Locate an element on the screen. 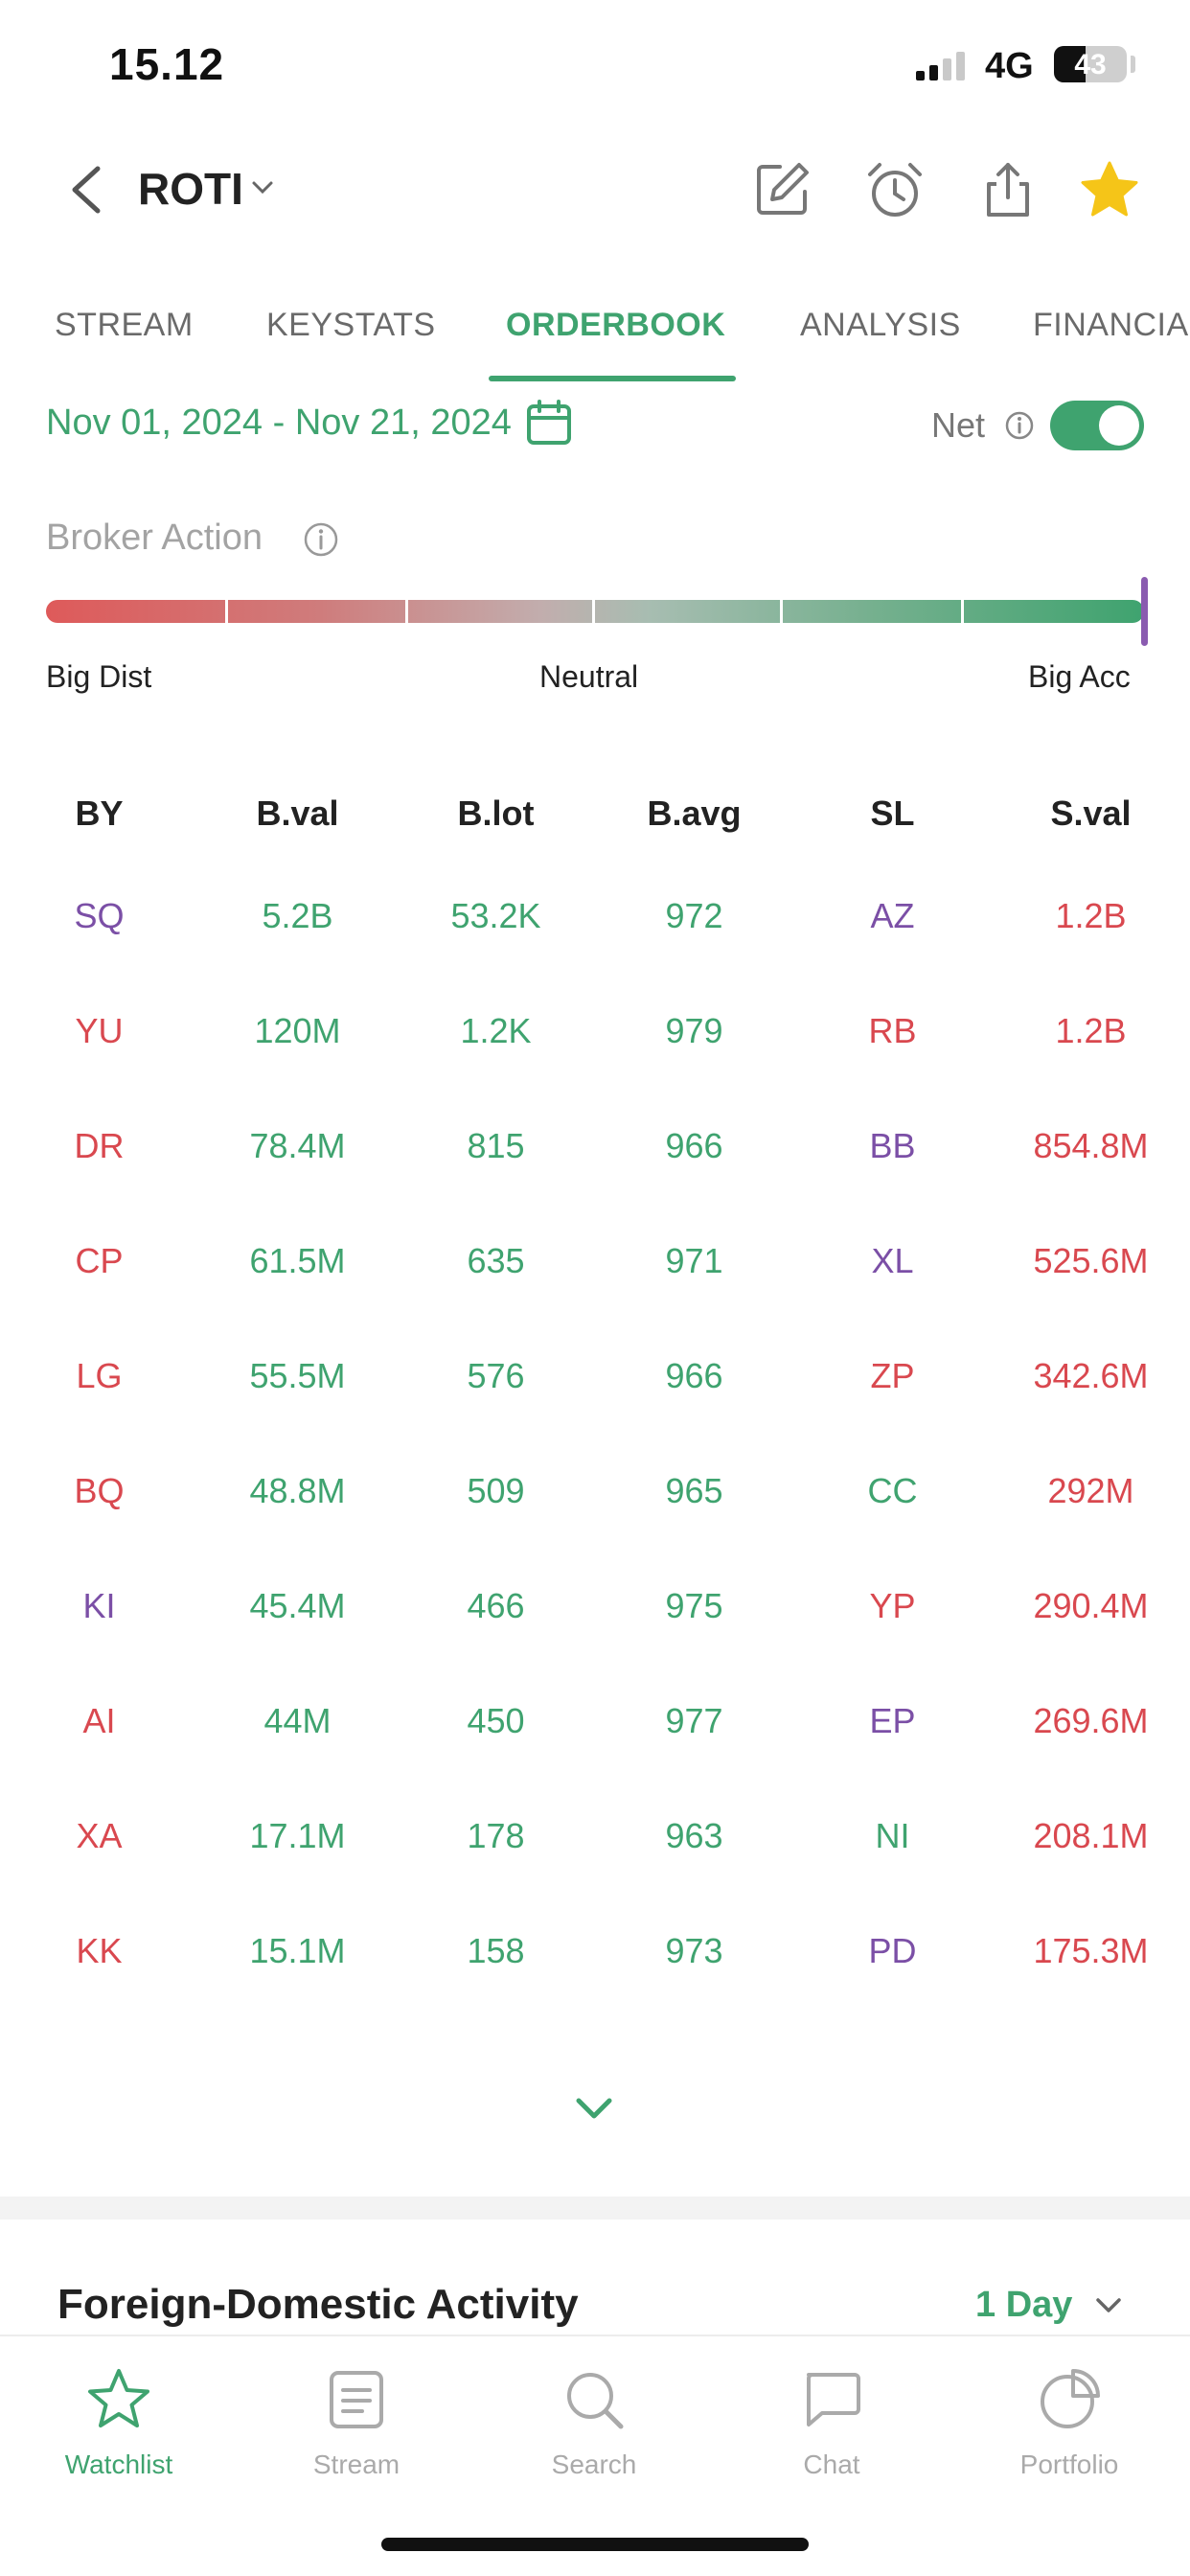 This screenshot has width=1190, height=2576. column-header-by: BY is located at coordinates (99, 813).